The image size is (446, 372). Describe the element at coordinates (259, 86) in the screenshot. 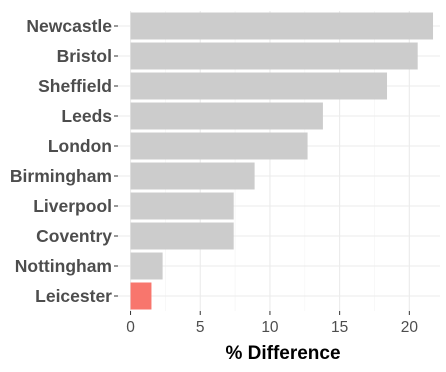

I see `bar-sheffield` at that location.